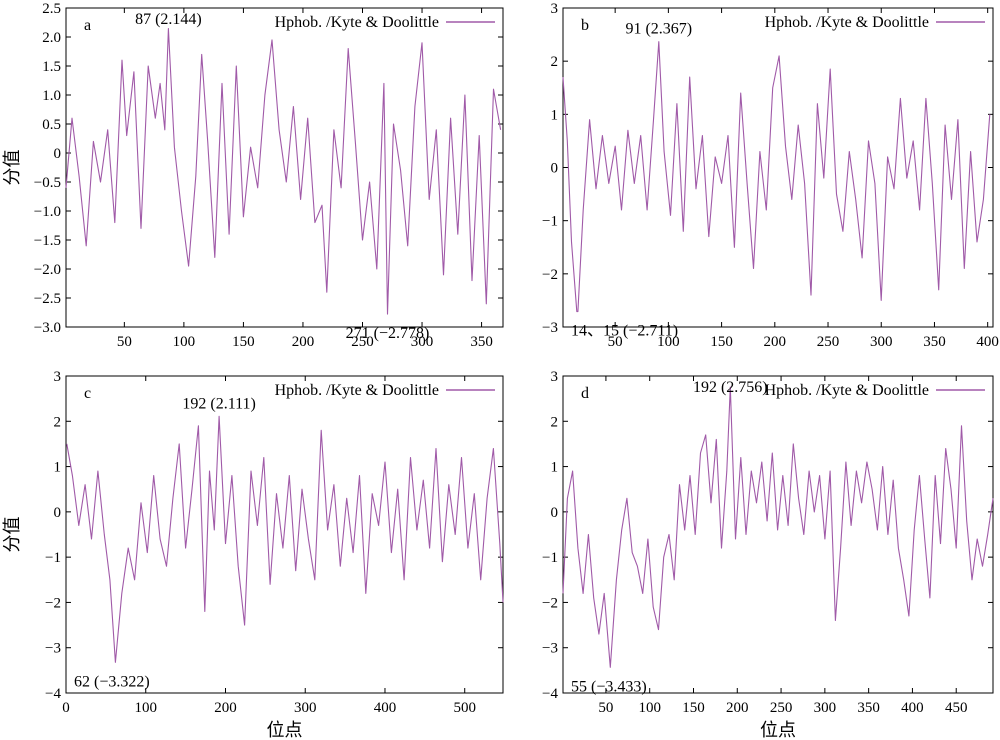 This screenshot has height=740, width=1000. I want to click on y-tick-label: 0.5, so click(51, 125).